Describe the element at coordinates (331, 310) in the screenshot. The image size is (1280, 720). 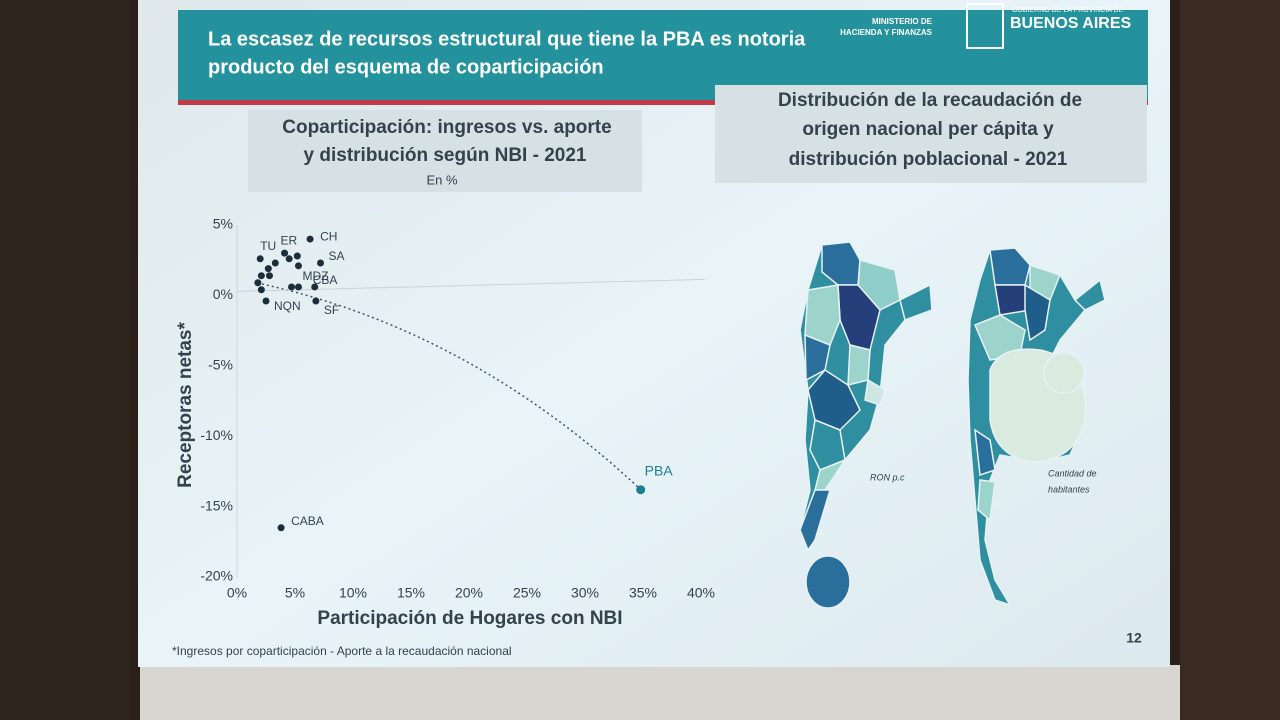
I see `point-label: SF` at that location.